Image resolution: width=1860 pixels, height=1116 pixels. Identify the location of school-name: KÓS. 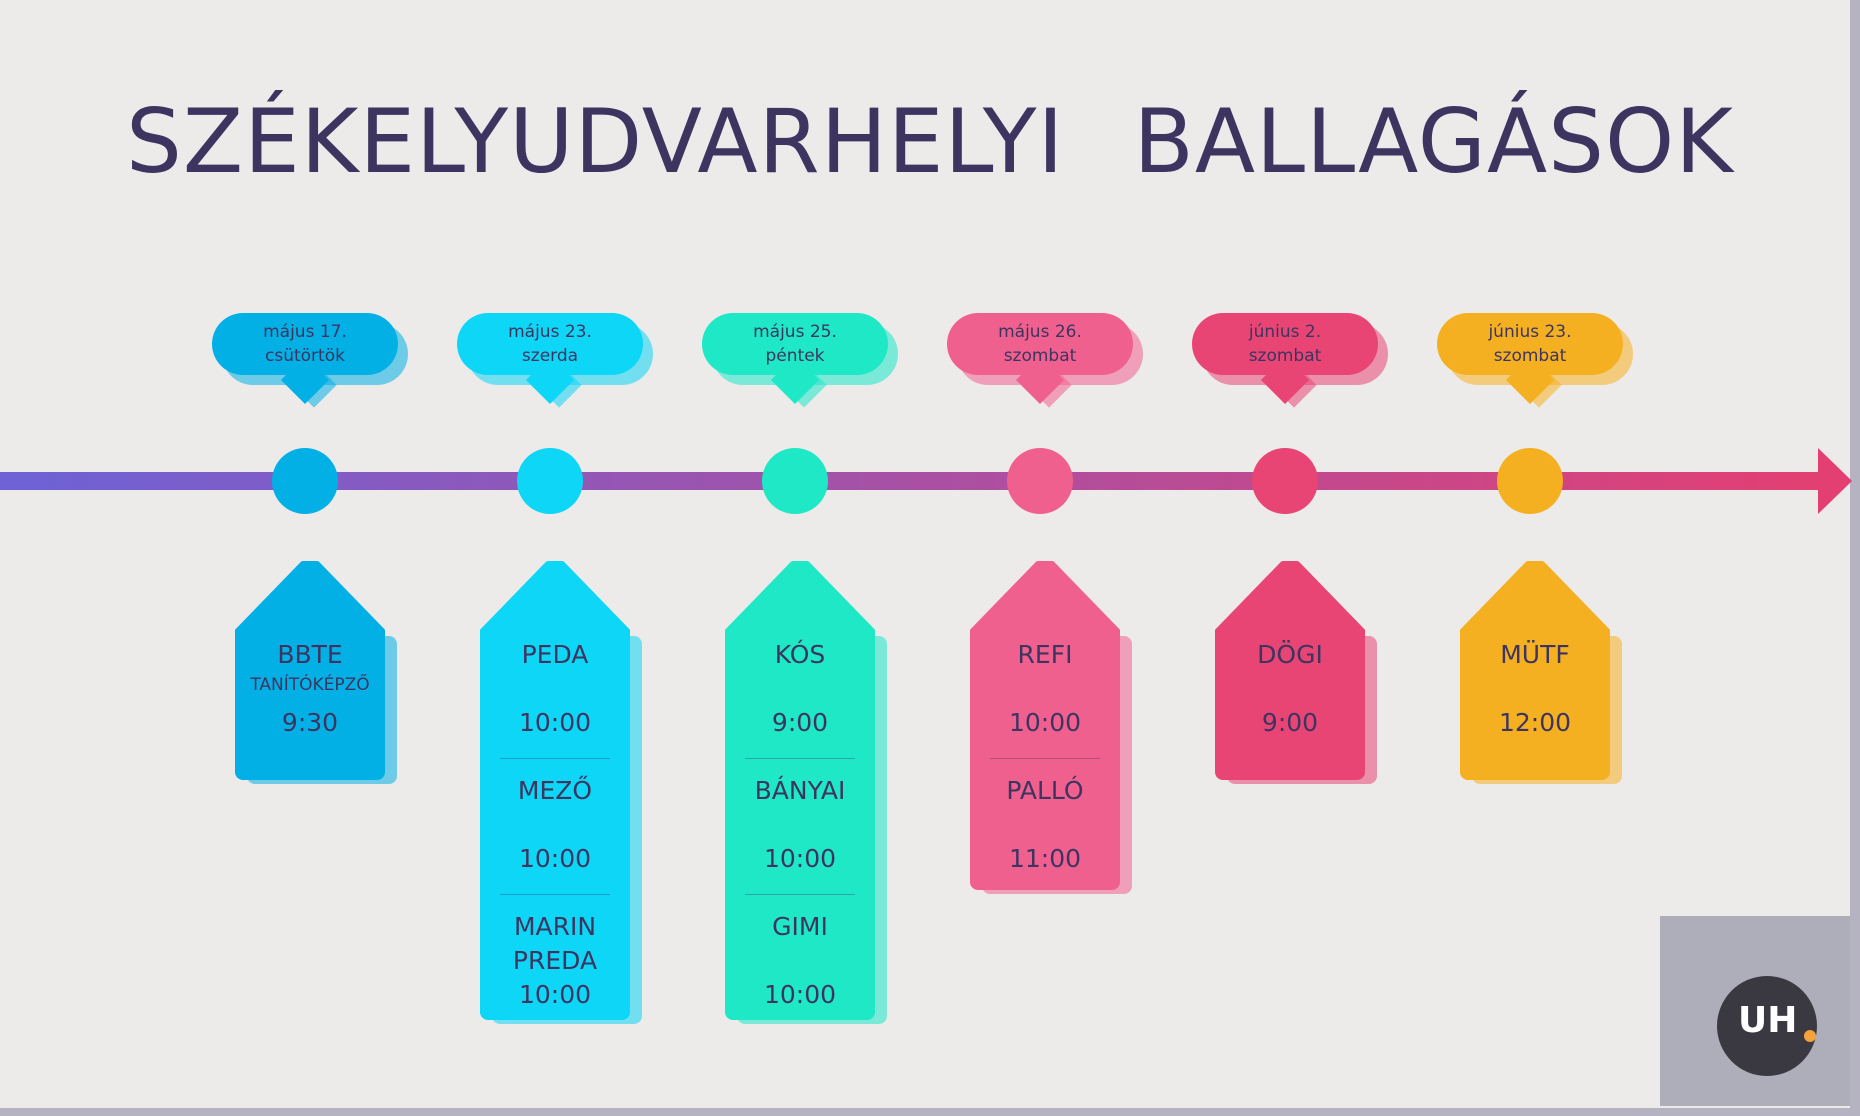
(800, 654).